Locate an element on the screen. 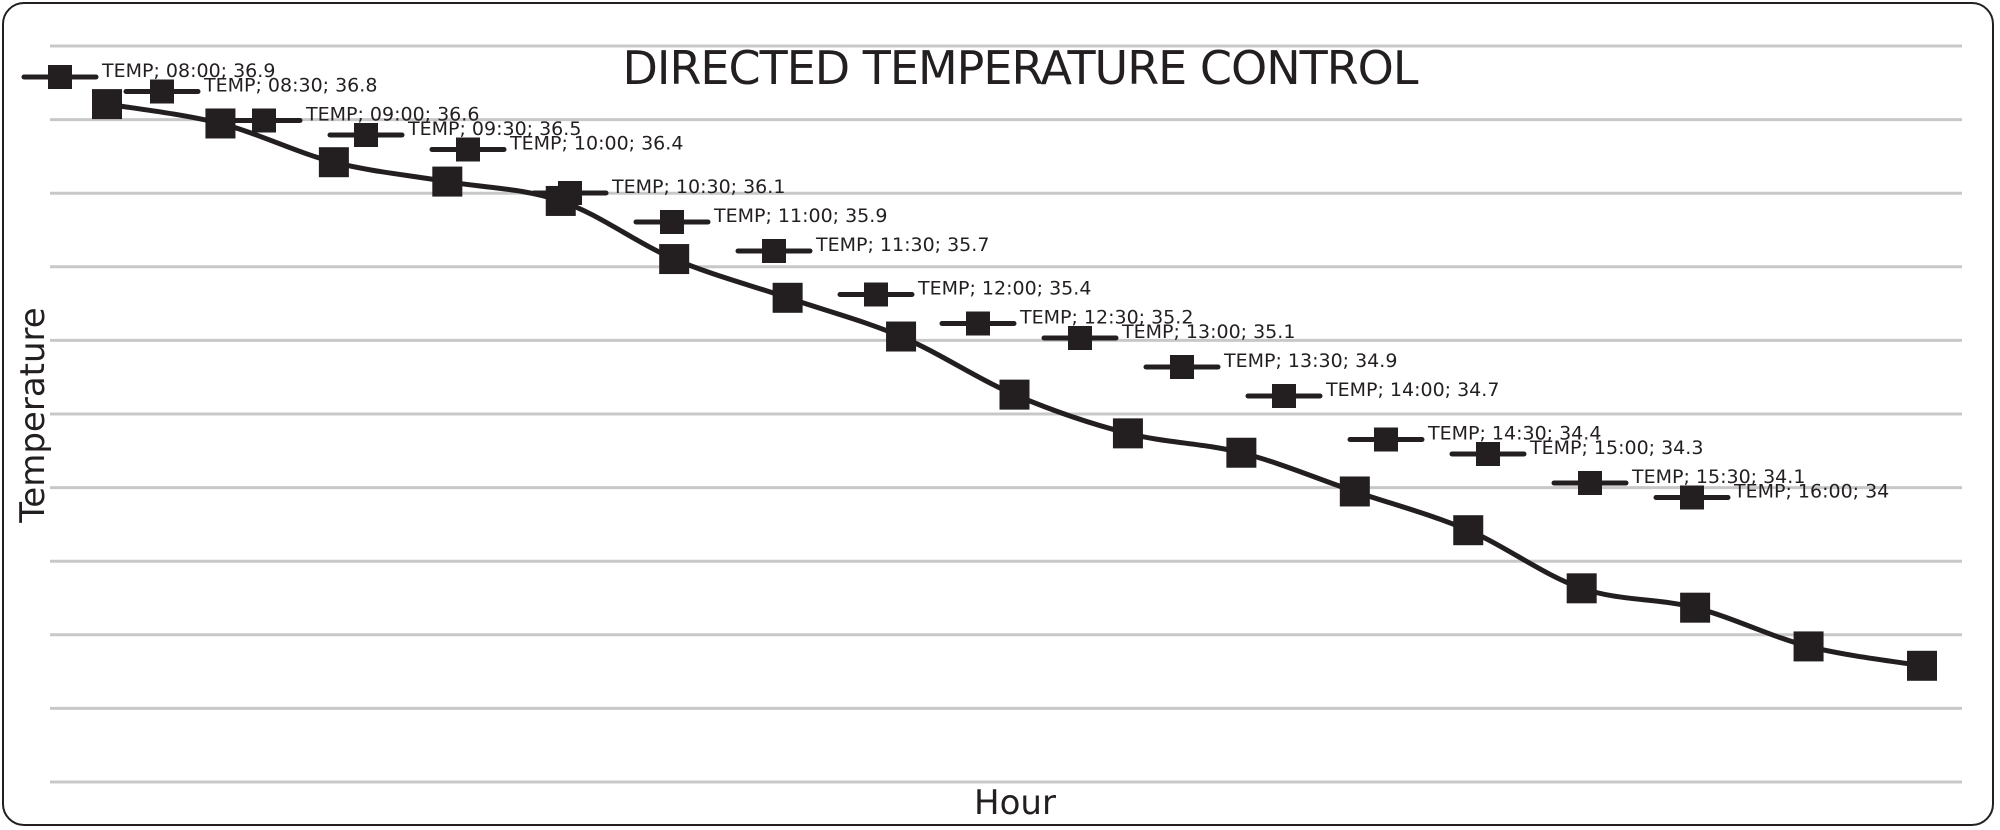  data-label: TEMP; 14:30; 34.4 is located at coordinates (1514, 434).